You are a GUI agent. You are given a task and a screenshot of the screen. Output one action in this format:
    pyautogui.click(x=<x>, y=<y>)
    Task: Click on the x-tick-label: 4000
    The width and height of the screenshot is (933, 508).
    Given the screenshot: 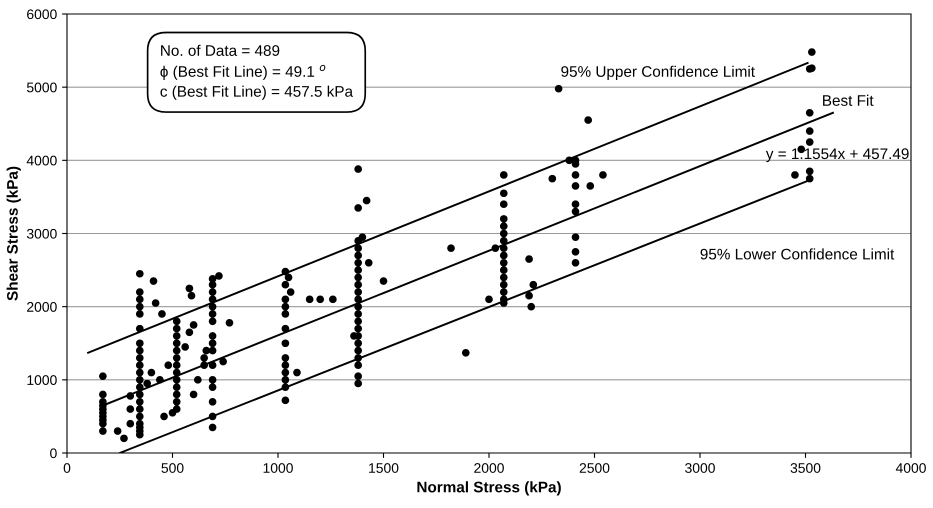 What is the action you would take?
    pyautogui.click(x=911, y=468)
    